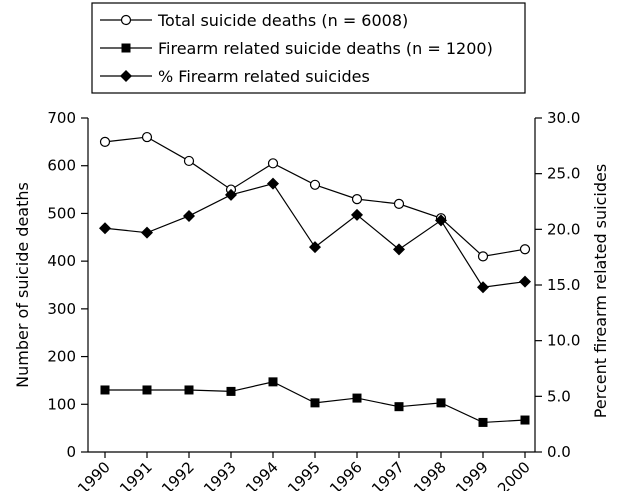 The image size is (620, 491). I want to click on right-tick-label: 0.0, so click(559, 452).